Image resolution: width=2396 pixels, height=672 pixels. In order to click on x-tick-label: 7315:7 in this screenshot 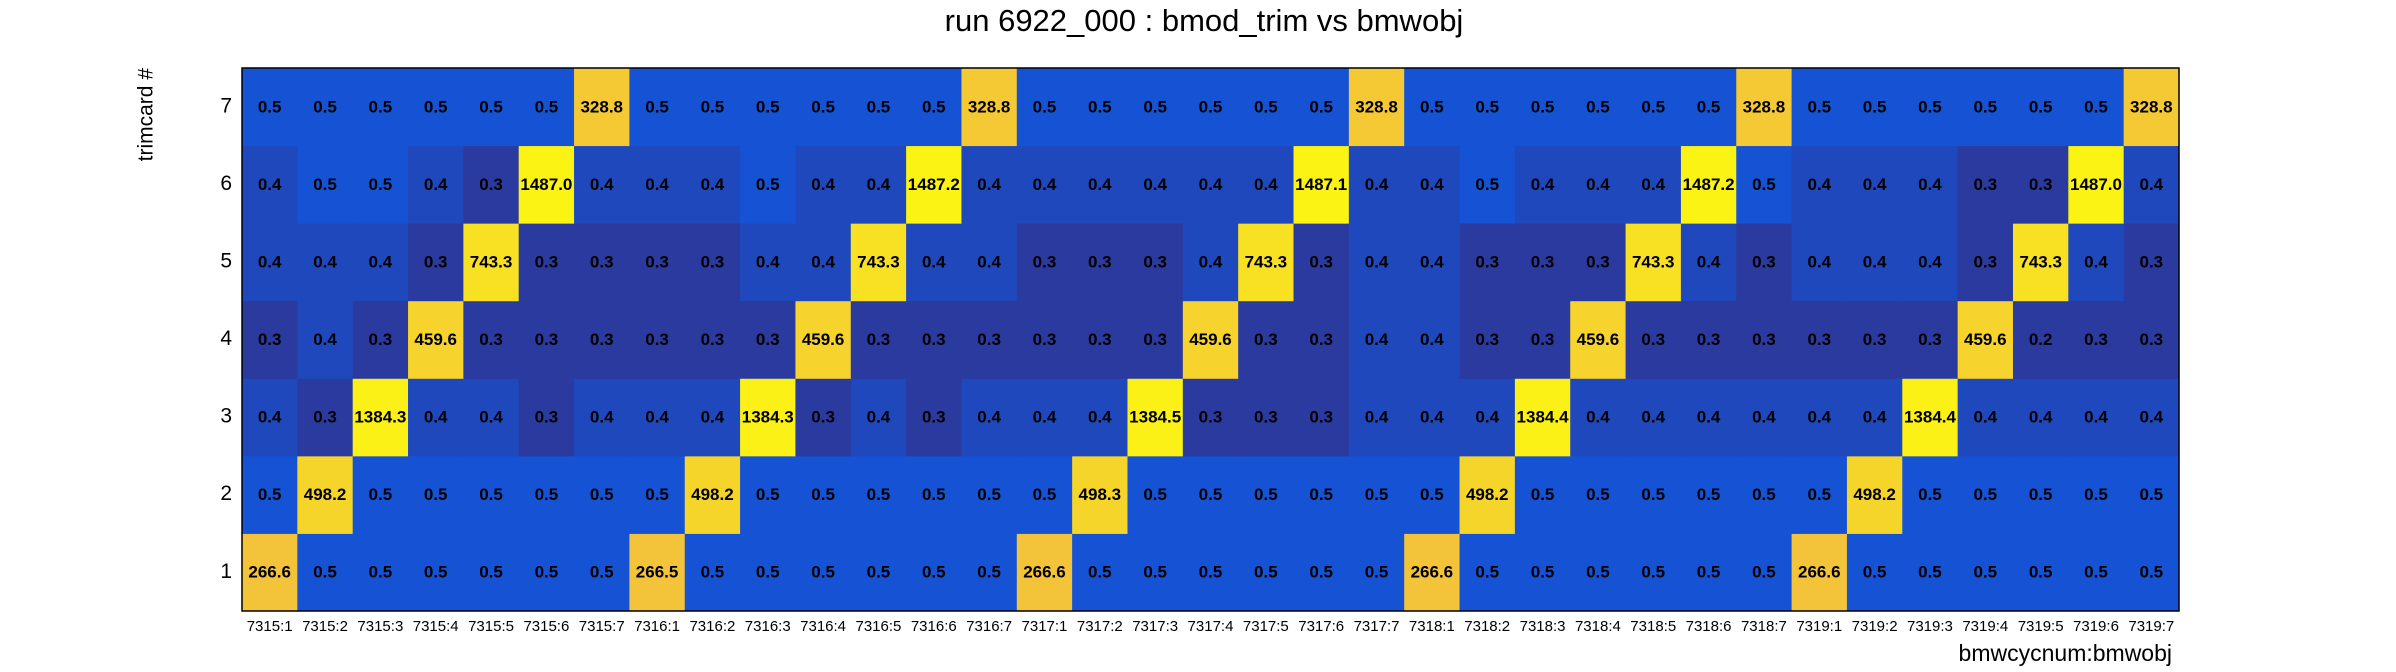, I will do `click(602, 626)`.